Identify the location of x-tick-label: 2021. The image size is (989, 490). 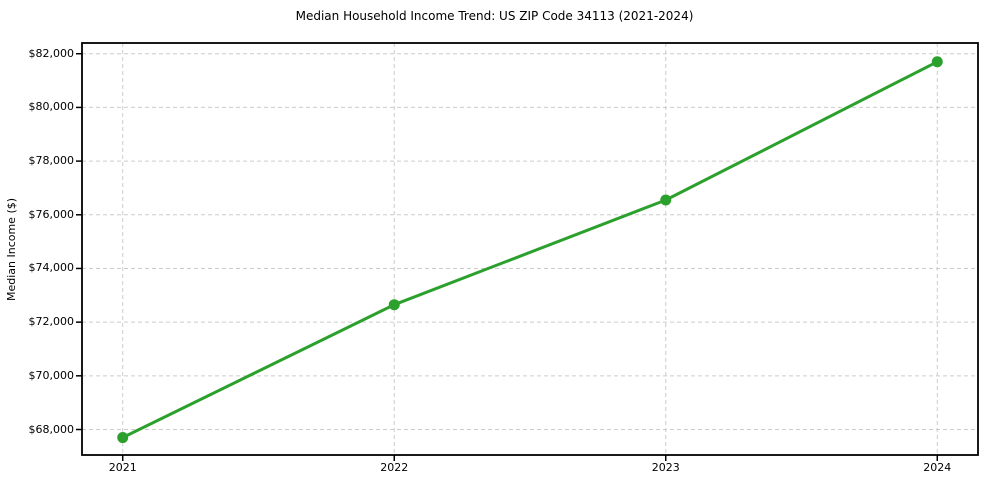
(122, 467).